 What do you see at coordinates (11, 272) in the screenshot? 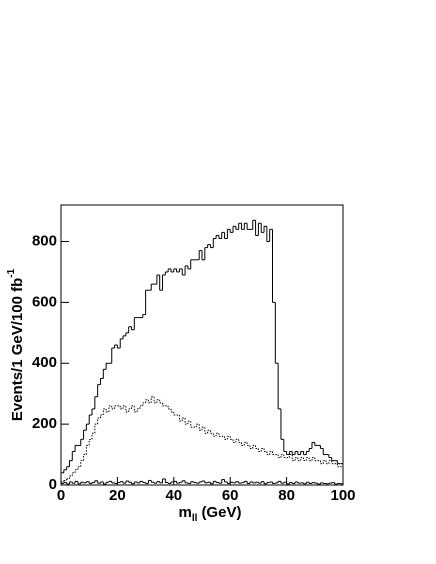
I see `y-axis-label-sup: -1` at bounding box center [11, 272].